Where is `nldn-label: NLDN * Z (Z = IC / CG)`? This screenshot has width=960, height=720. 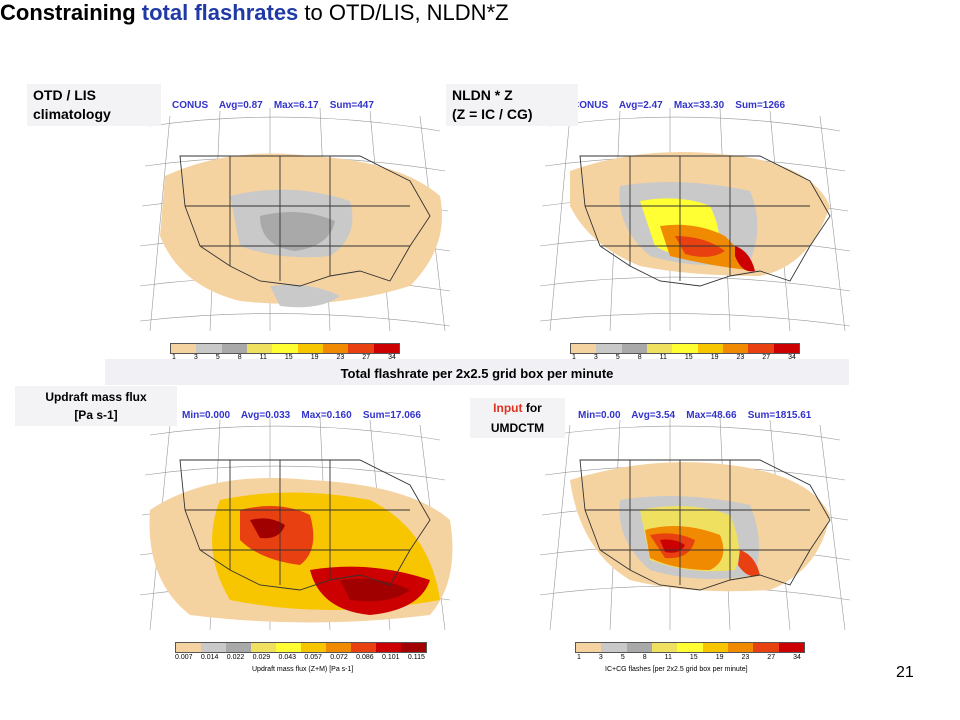 nldn-label: NLDN * Z (Z = IC / CG) is located at coordinates (512, 105).